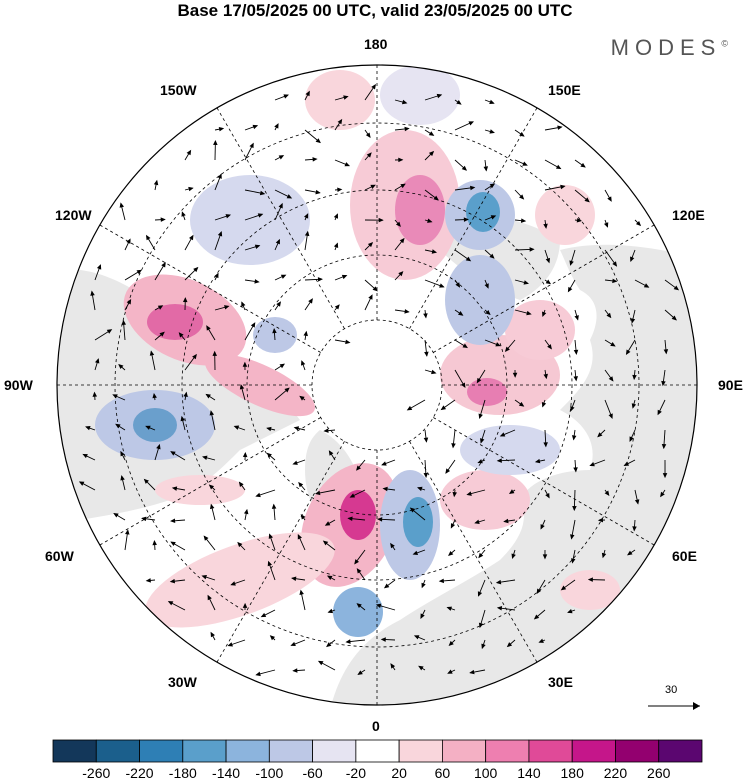  Describe the element at coordinates (671, 690) in the screenshot. I see `reference-vector-value: 30` at that location.